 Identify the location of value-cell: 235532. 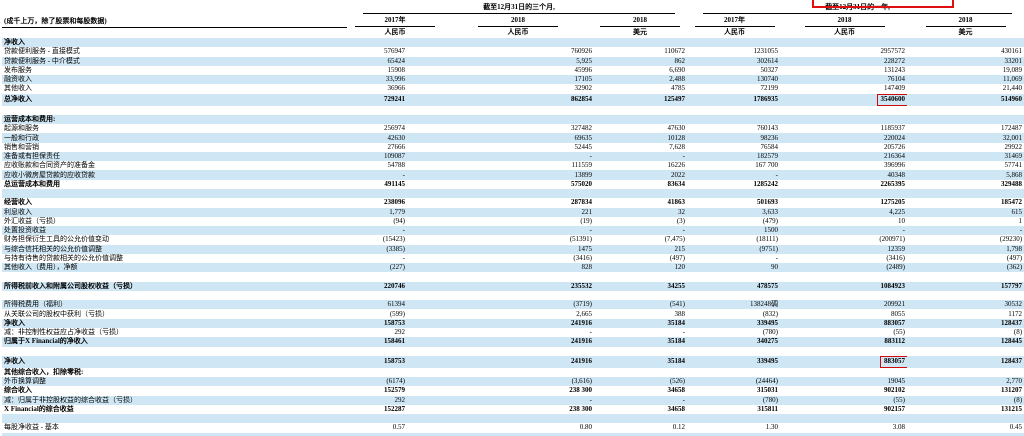
(581, 285).